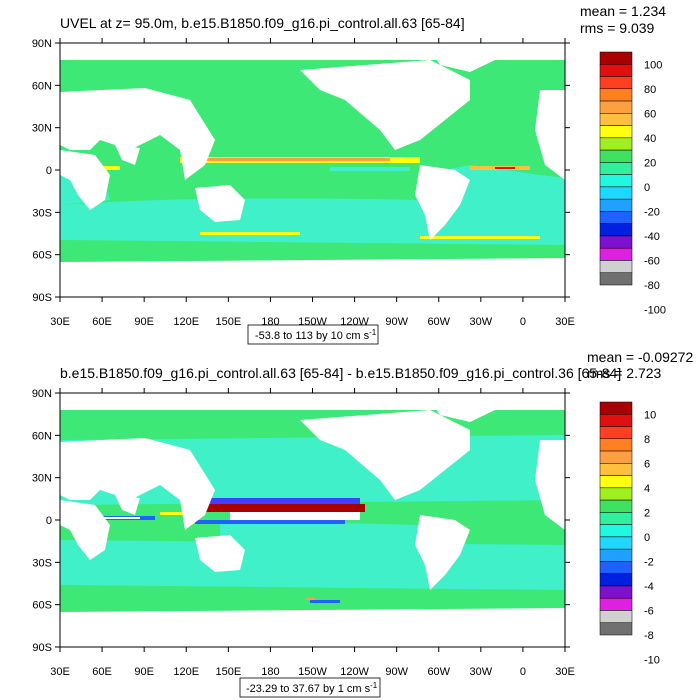  I want to click on range-label: -53.8 to 113 by 10 cm s-1, so click(316, 335).